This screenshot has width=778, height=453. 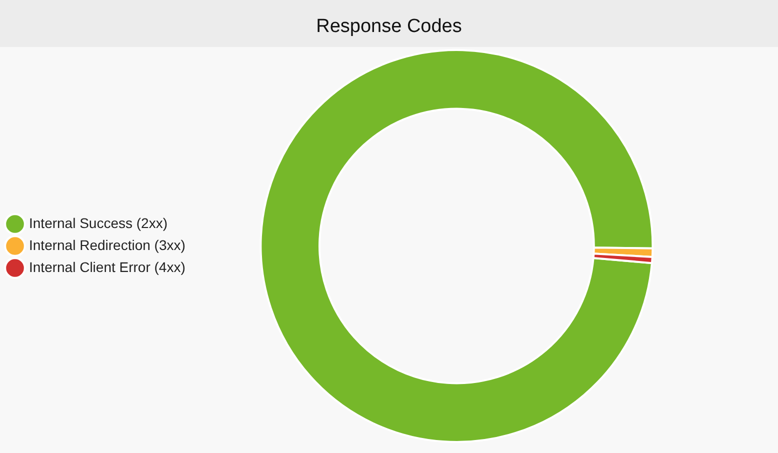 What do you see at coordinates (107, 266) in the screenshot?
I see `legend-label: Internal Client Error (4xx)` at bounding box center [107, 266].